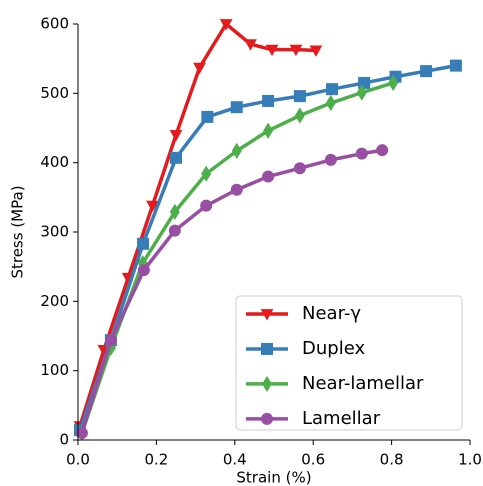 The height and width of the screenshot is (486, 483). What do you see at coordinates (235, 460) in the screenshot?
I see `x-tick-label: 0.4` at bounding box center [235, 460].